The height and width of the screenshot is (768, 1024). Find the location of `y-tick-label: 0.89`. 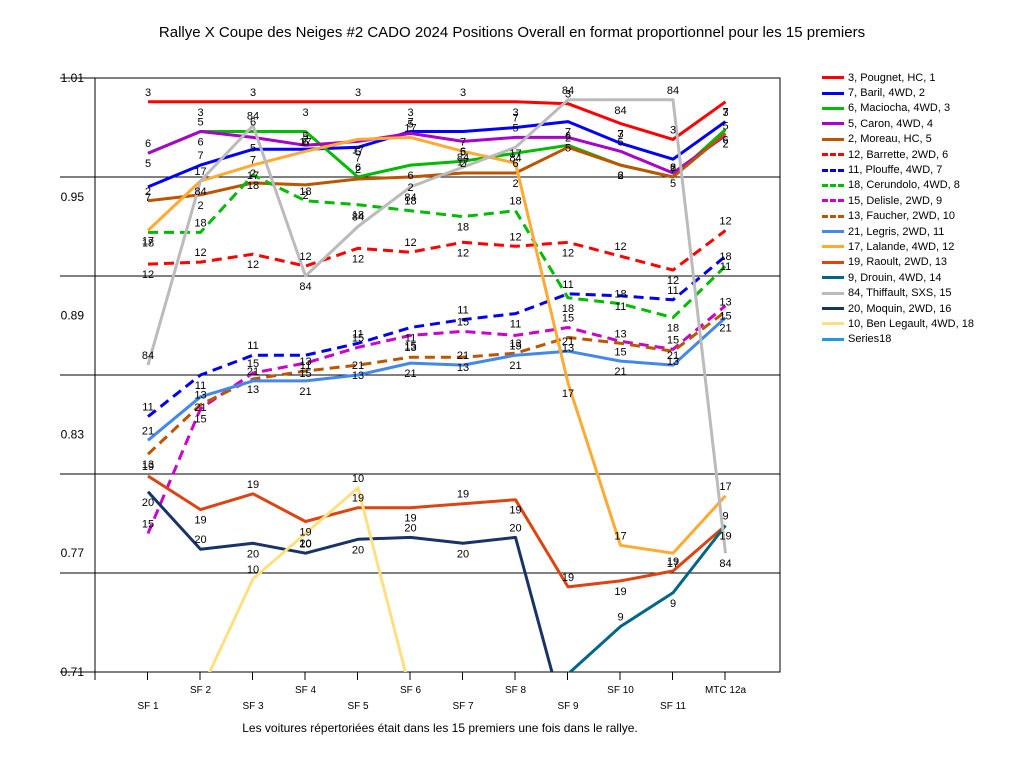

y-tick-label: 0.89 is located at coordinates (73, 316).